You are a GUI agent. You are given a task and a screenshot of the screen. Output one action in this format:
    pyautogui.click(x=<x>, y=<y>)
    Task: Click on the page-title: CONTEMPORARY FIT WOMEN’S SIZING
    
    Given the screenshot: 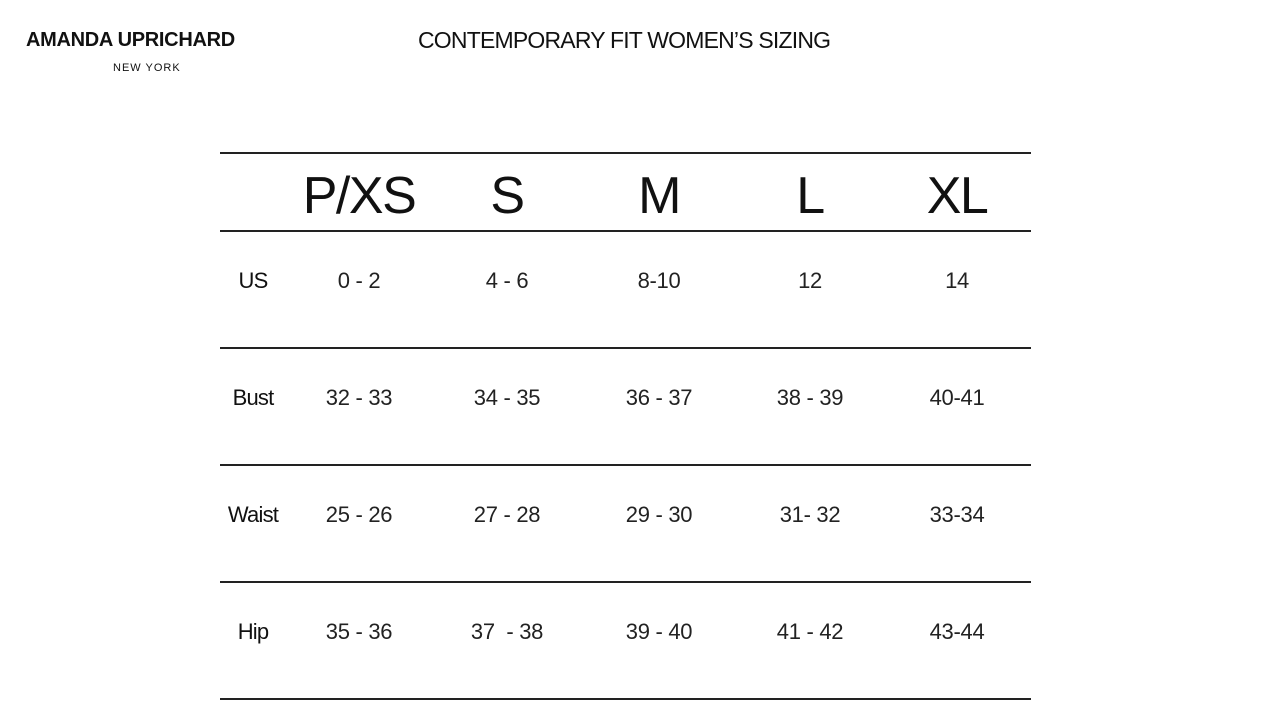 What is the action you would take?
    pyautogui.click(x=624, y=40)
    